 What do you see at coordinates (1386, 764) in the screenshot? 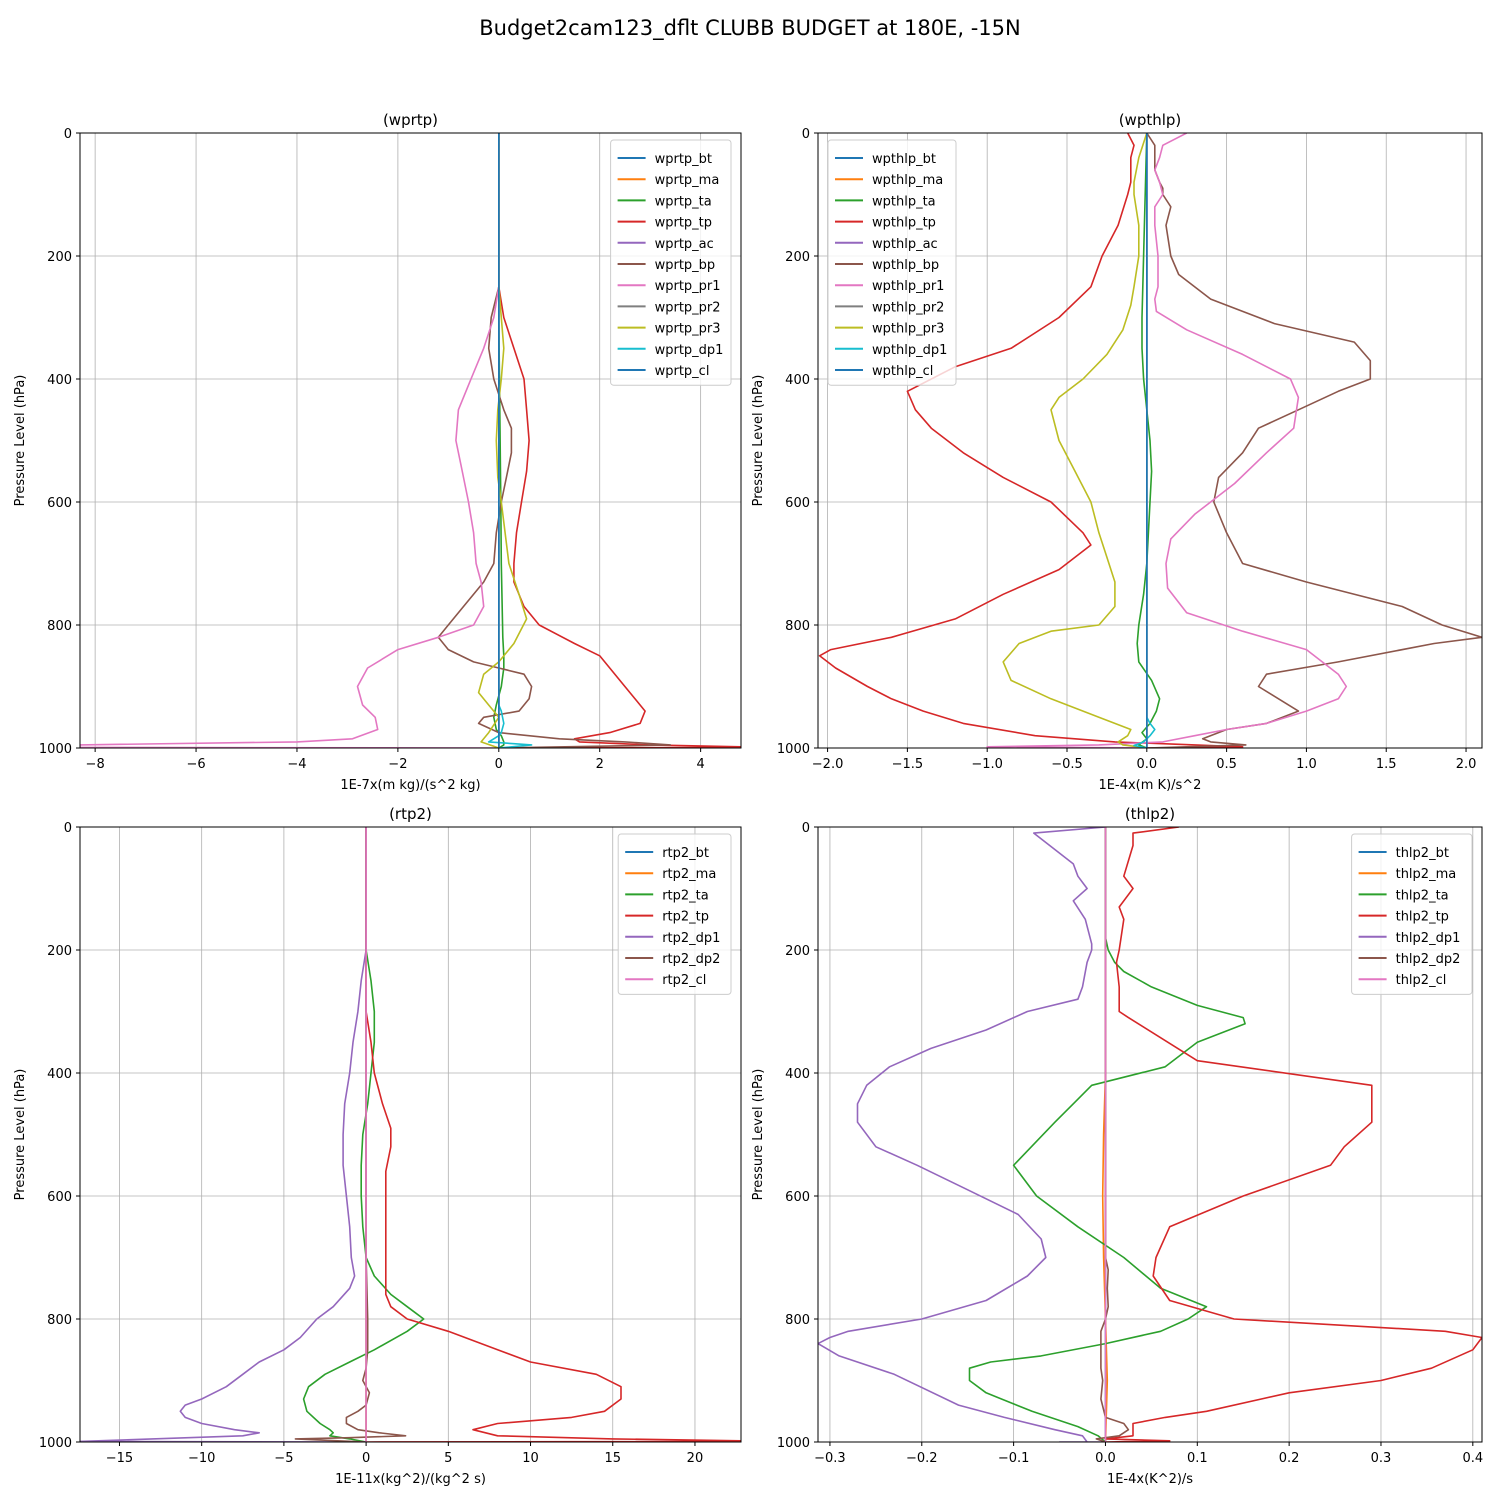
I see `x-tick-label-7: 1.5` at bounding box center [1386, 764].